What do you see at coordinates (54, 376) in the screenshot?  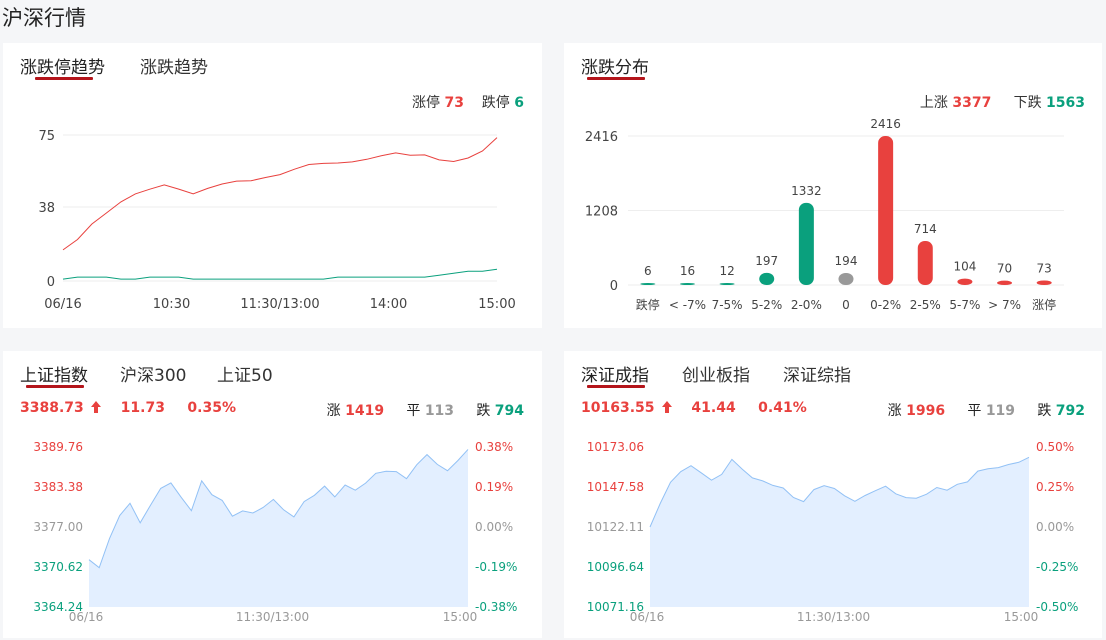 I see `tab-sh-composite: 上证指数` at bounding box center [54, 376].